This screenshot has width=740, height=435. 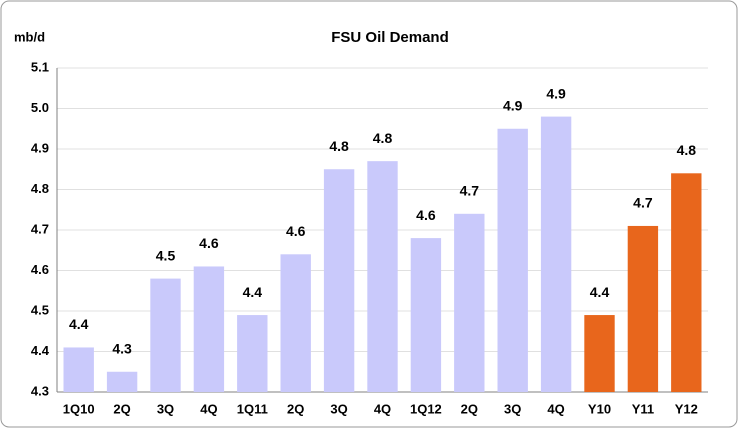 I want to click on y-tick-label: 4.9, so click(x=40, y=147).